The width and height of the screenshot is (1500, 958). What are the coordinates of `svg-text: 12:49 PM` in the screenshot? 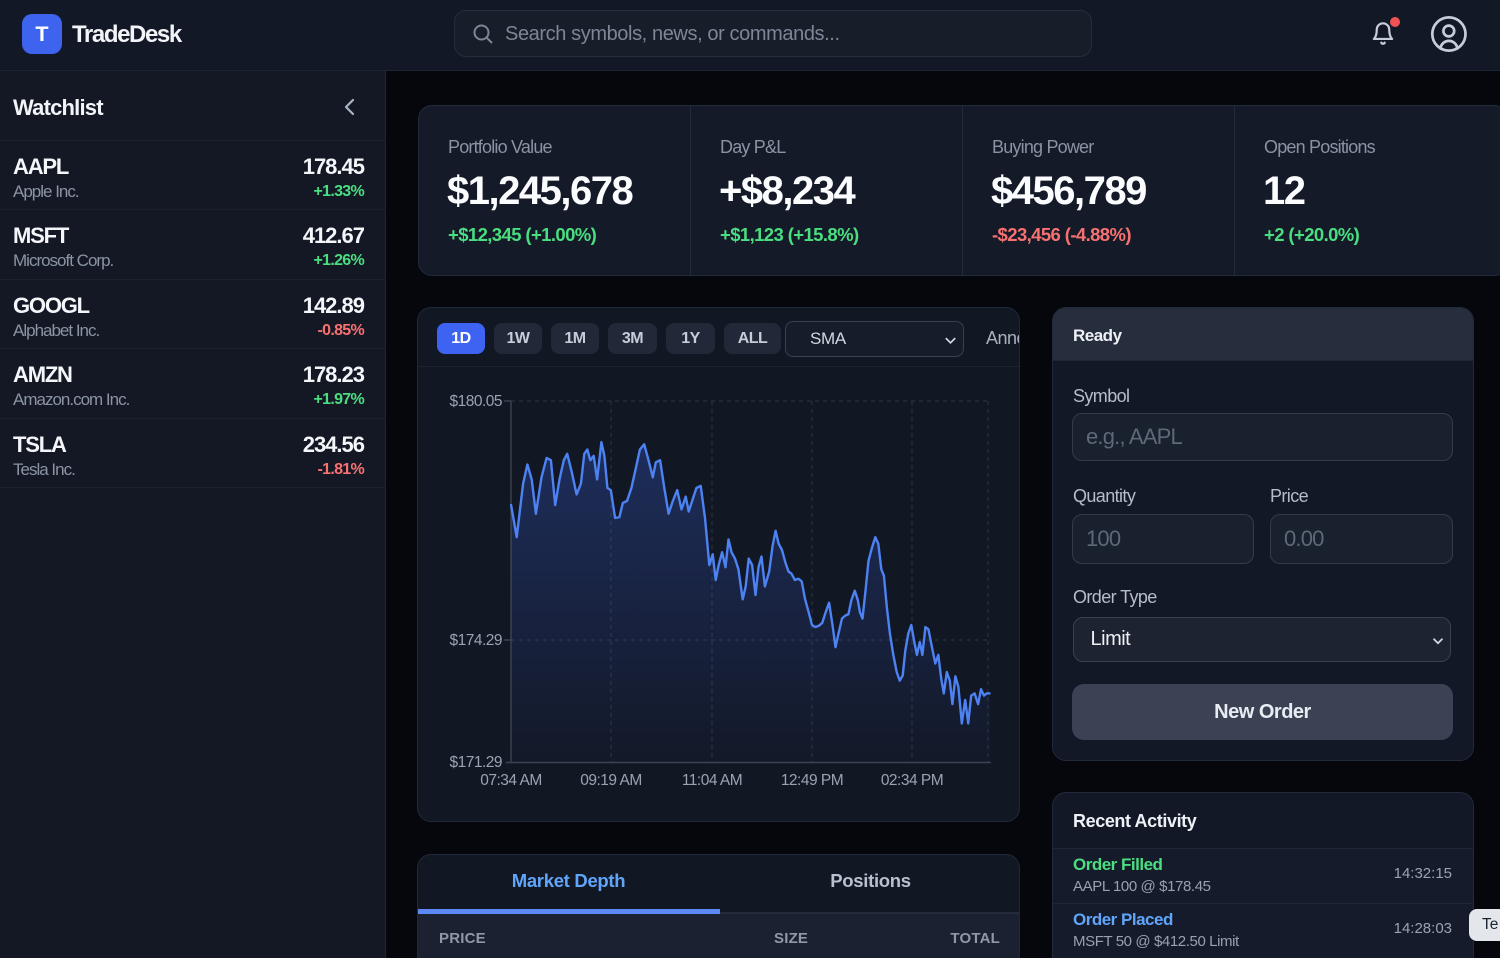 It's located at (812, 780).